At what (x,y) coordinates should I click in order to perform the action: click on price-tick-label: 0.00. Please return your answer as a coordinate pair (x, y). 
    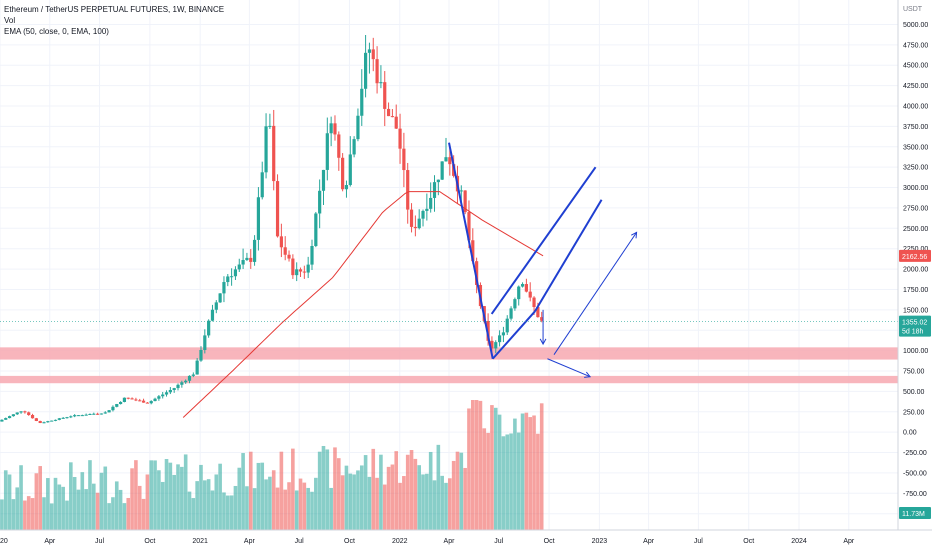
    Looking at the image, I should click on (910, 433).